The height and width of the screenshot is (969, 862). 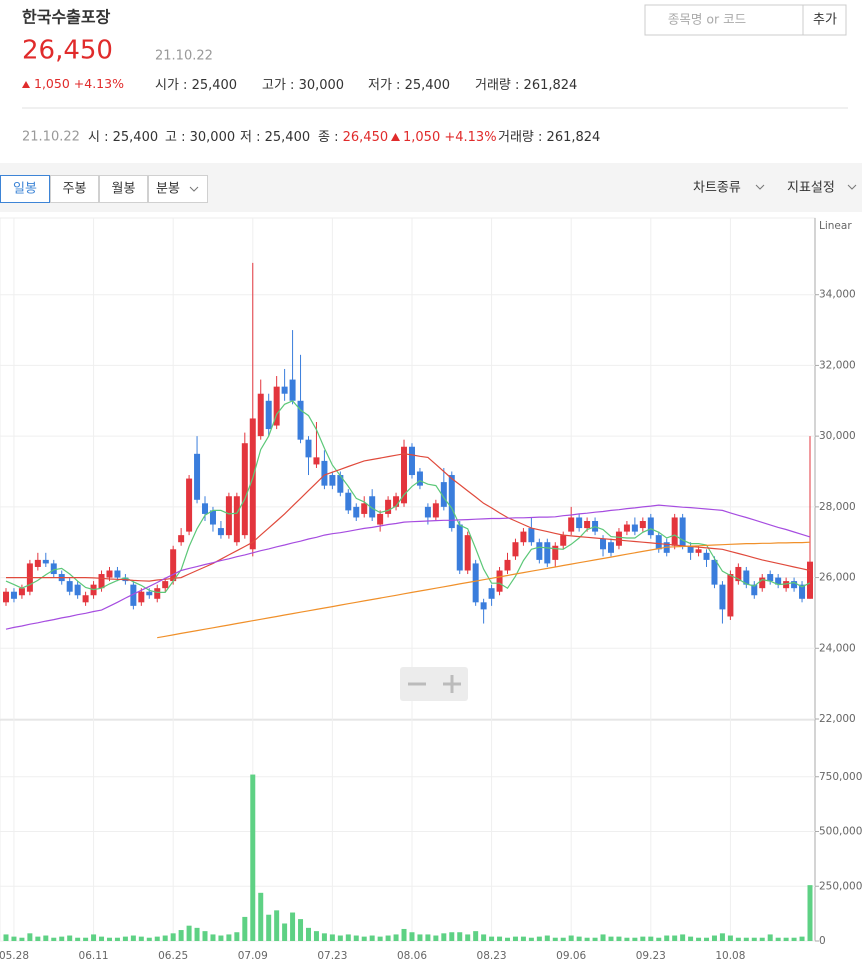 I want to click on up-arrow, so click(x=26, y=84).